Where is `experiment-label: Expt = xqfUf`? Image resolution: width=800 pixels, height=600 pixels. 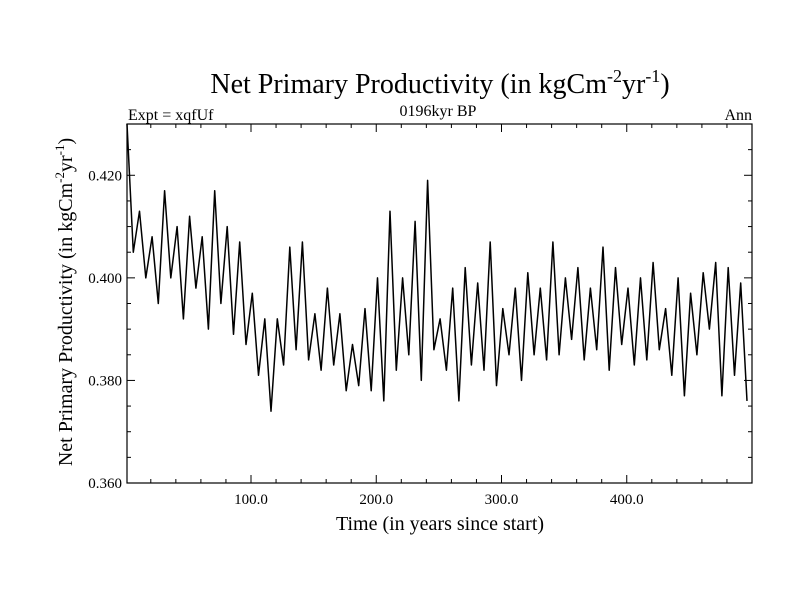
experiment-label: Expt = xqfUf is located at coordinates (171, 115).